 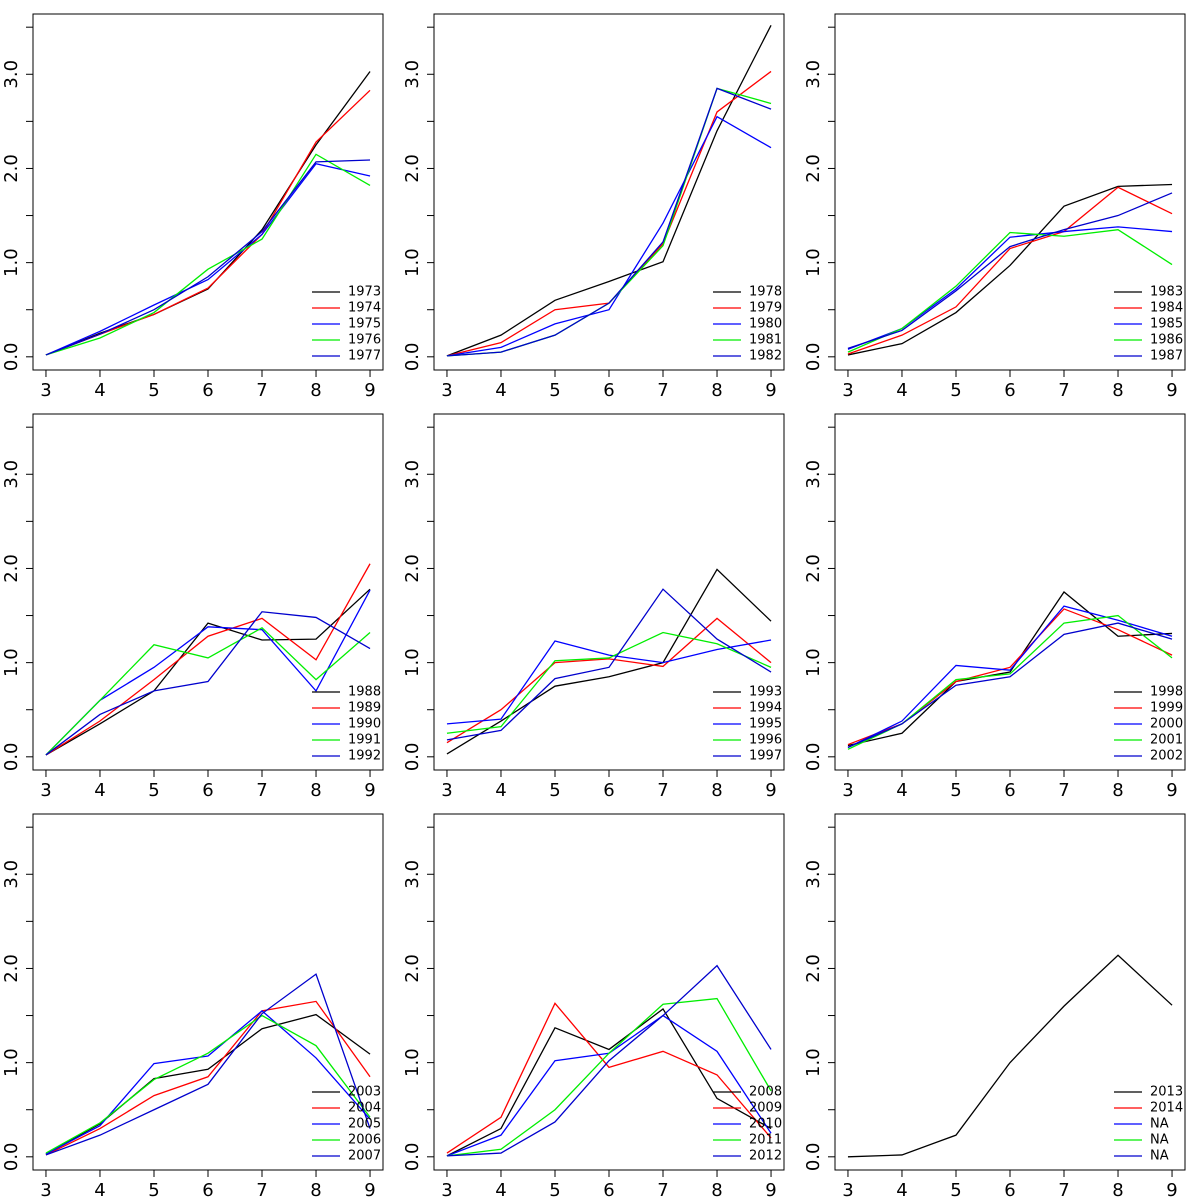 What do you see at coordinates (765, 1092) in the screenshot?
I see `legend-label: 2008` at bounding box center [765, 1092].